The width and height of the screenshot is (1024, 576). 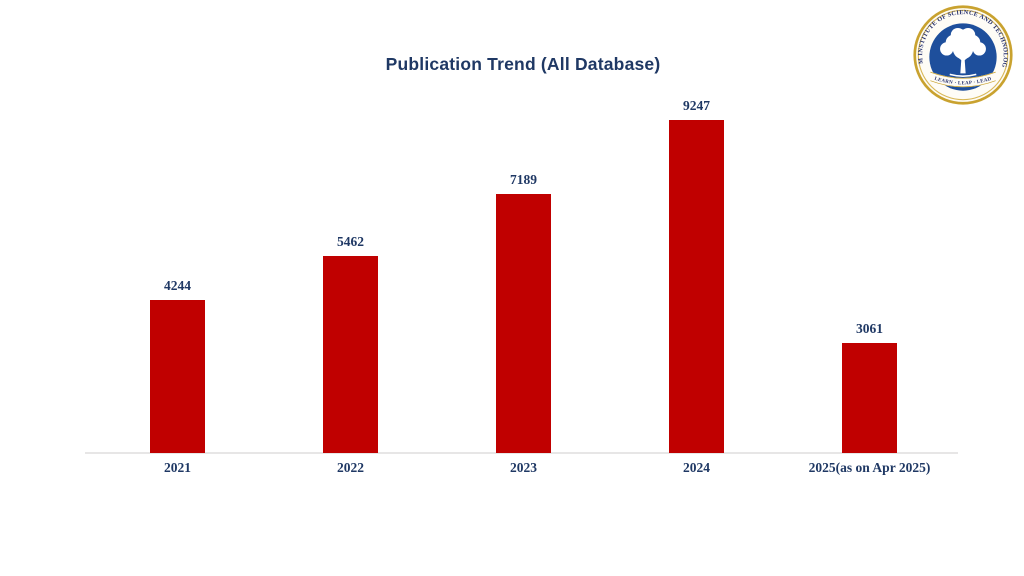 What do you see at coordinates (177, 467) in the screenshot?
I see `category-label-2021: 2021` at bounding box center [177, 467].